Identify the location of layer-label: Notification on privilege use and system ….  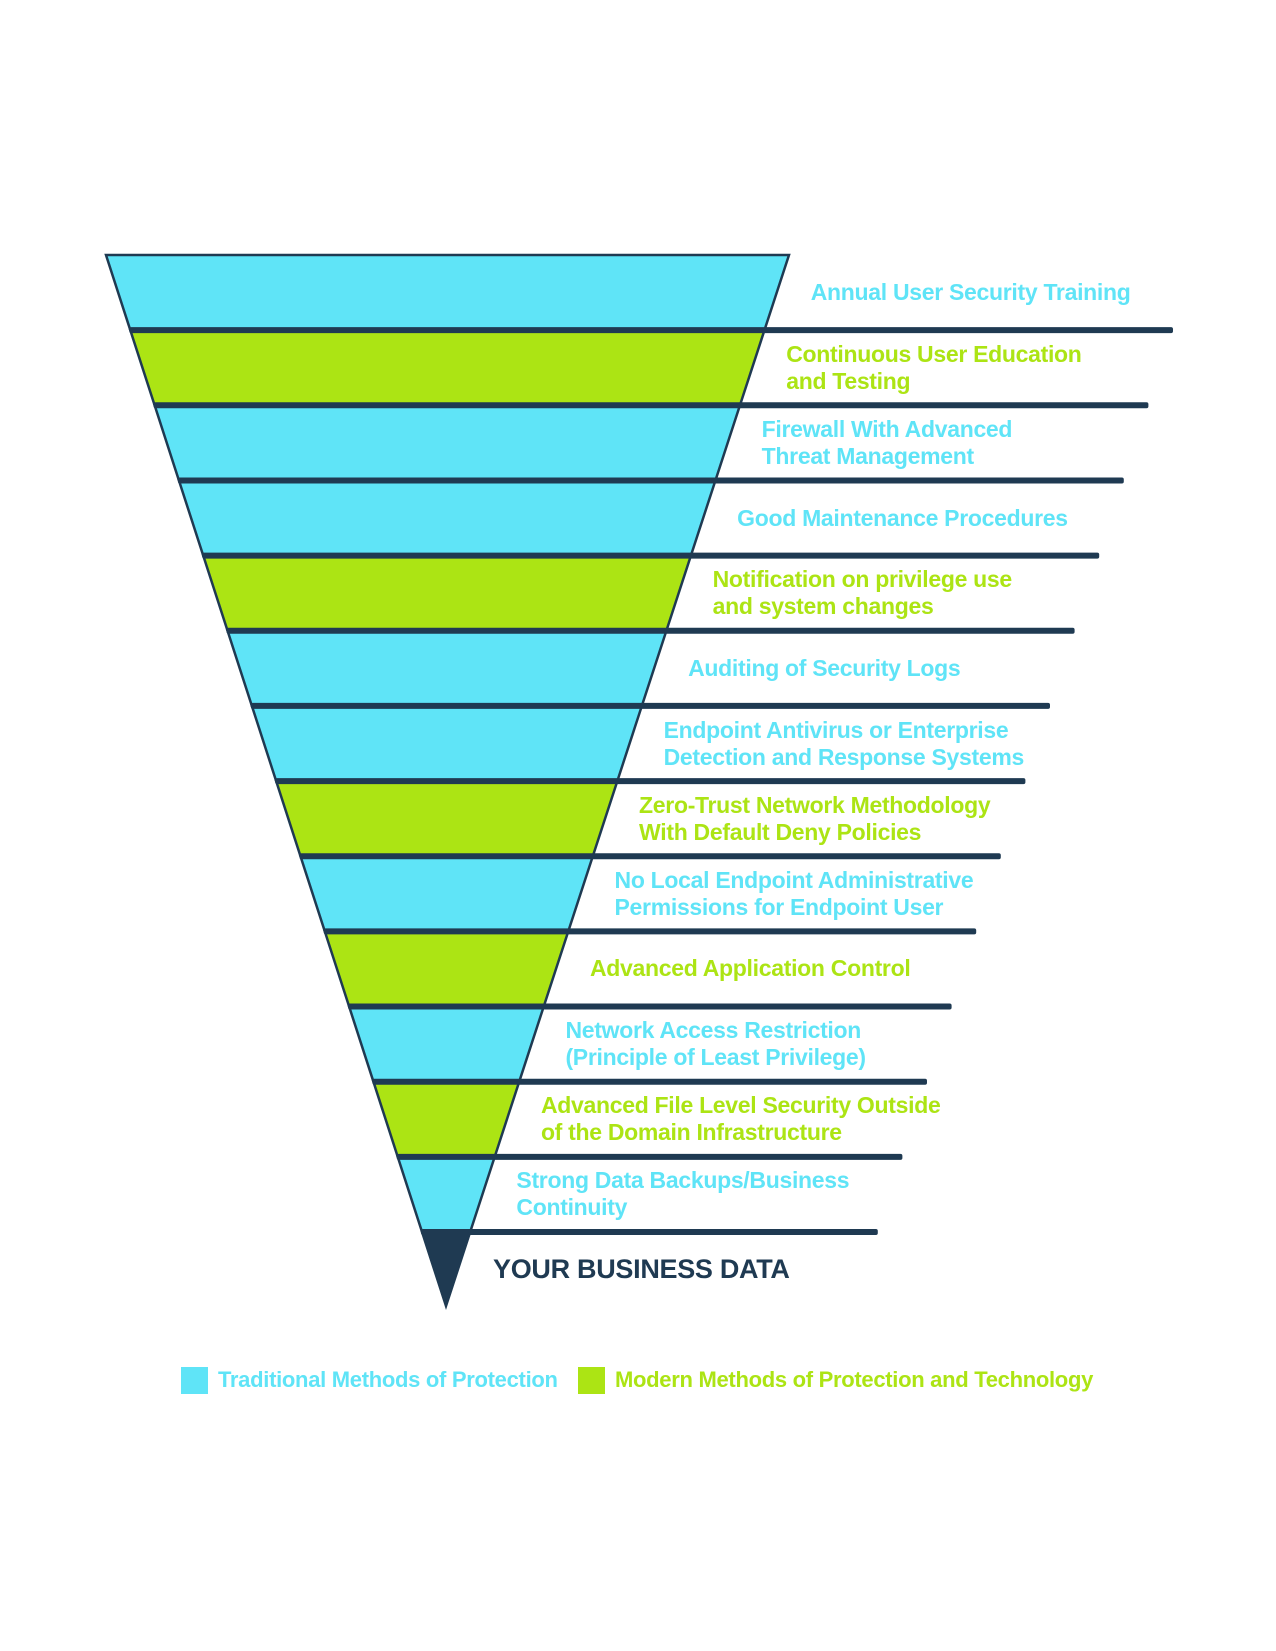
(862, 593).